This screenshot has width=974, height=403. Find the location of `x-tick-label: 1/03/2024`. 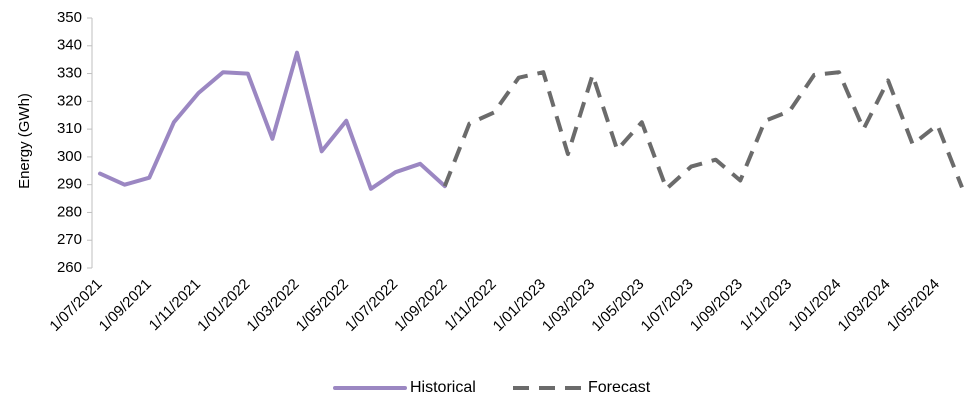

x-tick-label: 1/03/2024 is located at coordinates (864, 305).